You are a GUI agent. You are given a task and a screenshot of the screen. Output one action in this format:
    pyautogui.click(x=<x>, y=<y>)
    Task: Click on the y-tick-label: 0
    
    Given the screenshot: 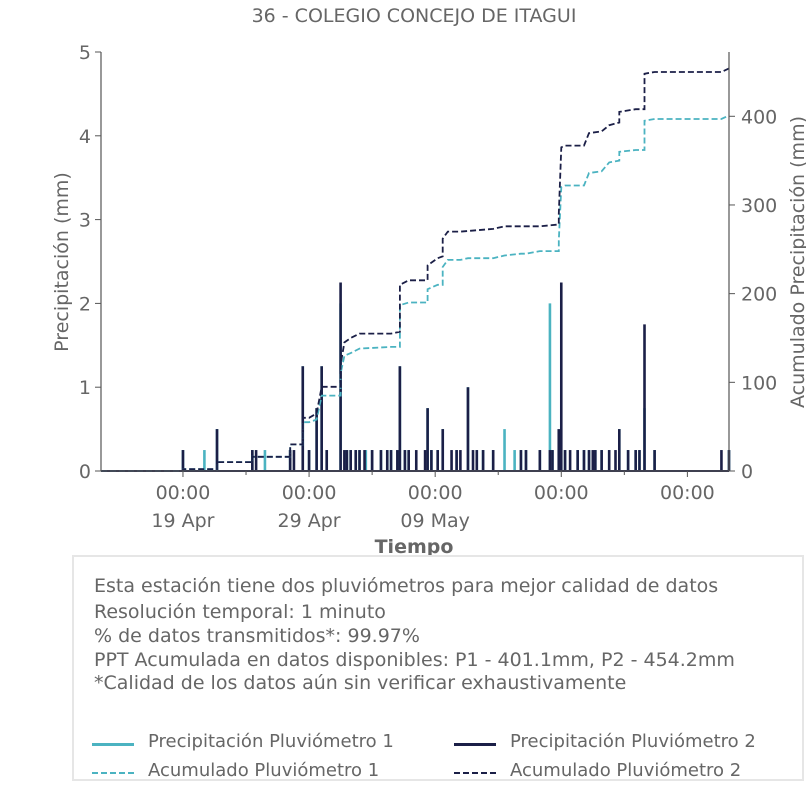 What is the action you would take?
    pyautogui.click(x=85, y=472)
    